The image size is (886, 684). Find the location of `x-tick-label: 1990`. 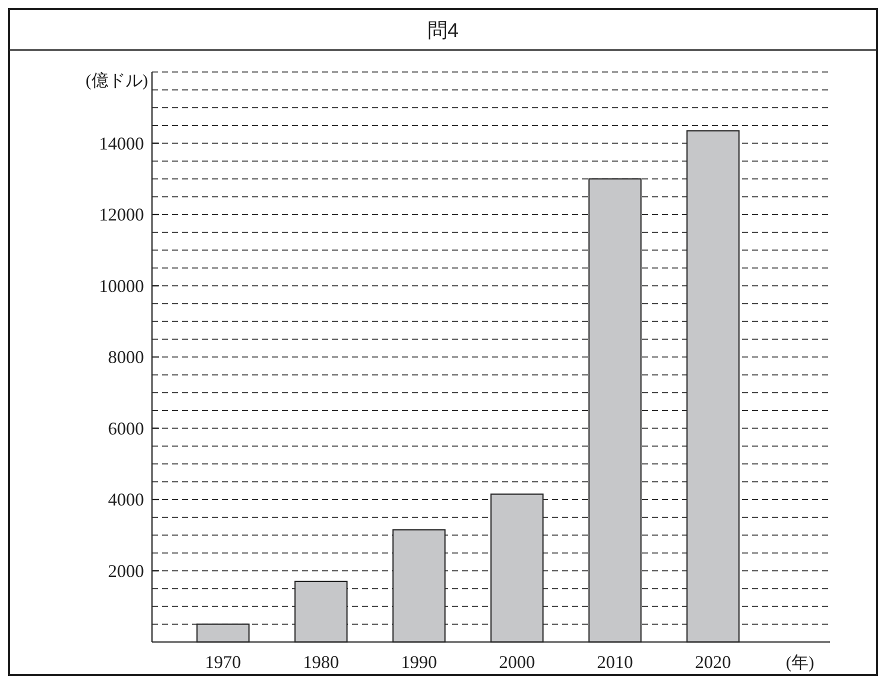

x-tick-label: 1990 is located at coordinates (419, 662).